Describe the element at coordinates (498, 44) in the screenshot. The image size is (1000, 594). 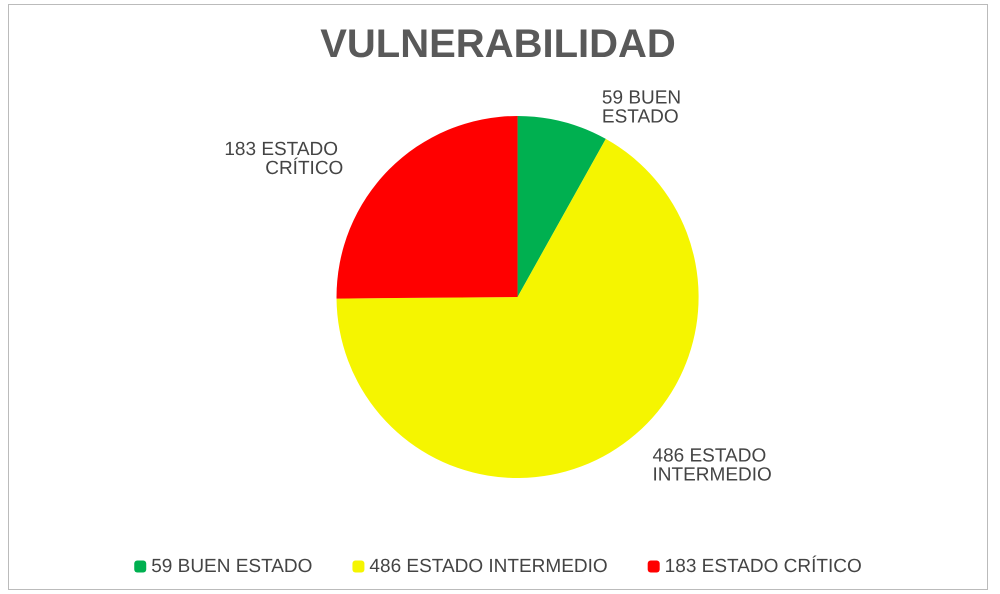
I see `chart-title: VULNERABILIDAD` at that location.